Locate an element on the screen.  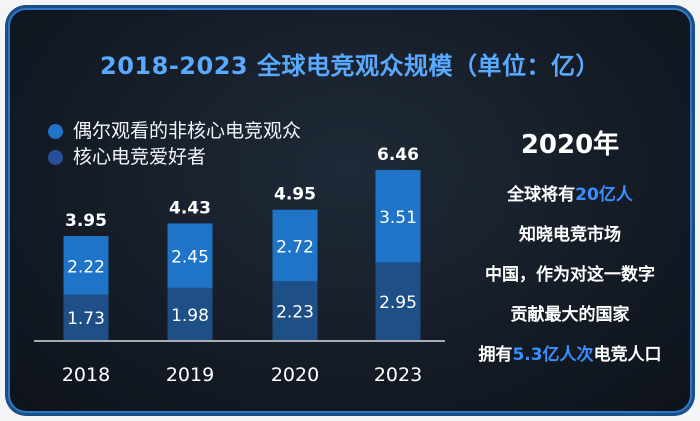
bar-value-label-2023-casual: 3.51 is located at coordinates (398, 218).